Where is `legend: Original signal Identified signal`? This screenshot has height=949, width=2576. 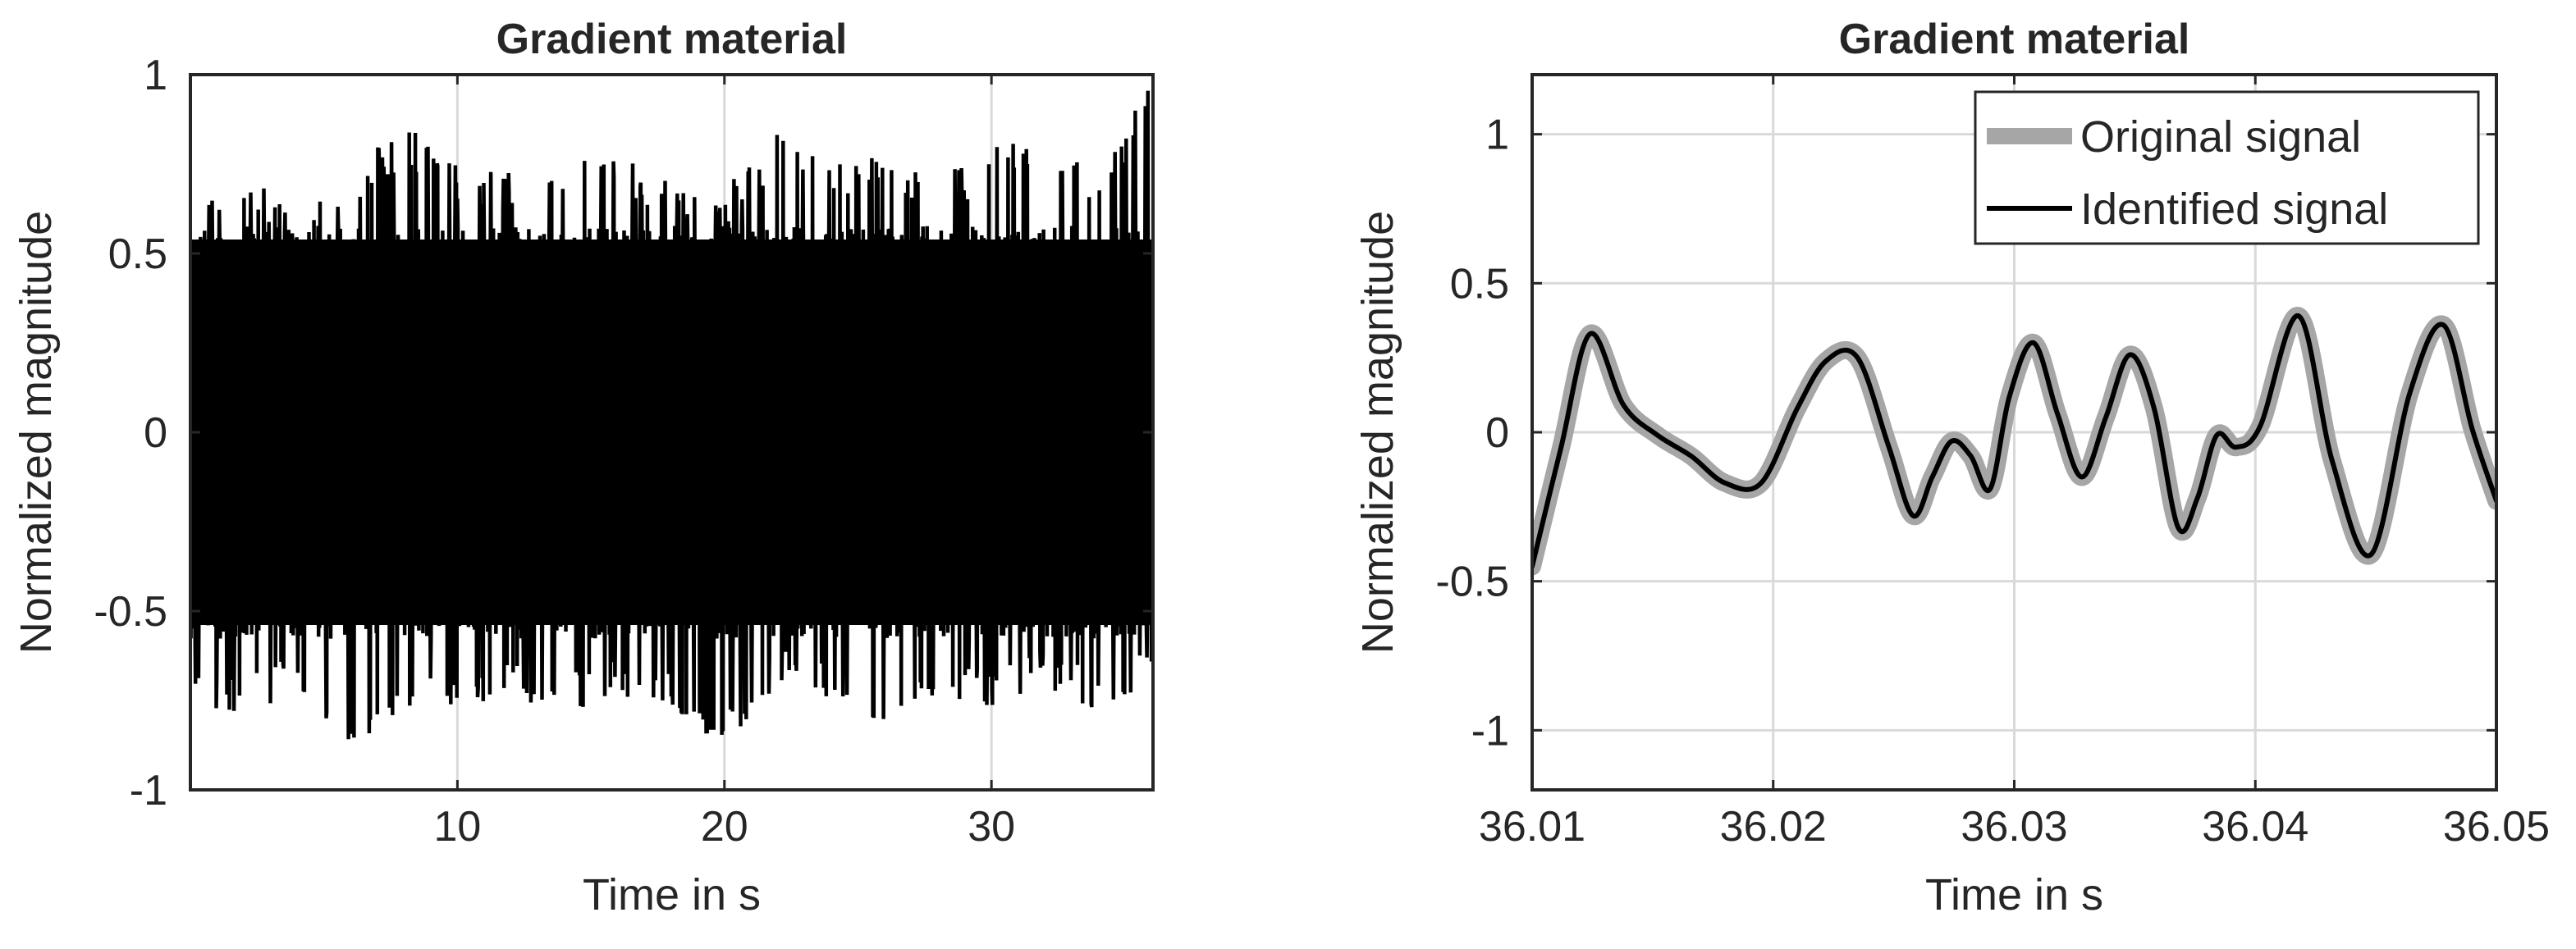 legend: Original signal Identified signal is located at coordinates (2227, 167).